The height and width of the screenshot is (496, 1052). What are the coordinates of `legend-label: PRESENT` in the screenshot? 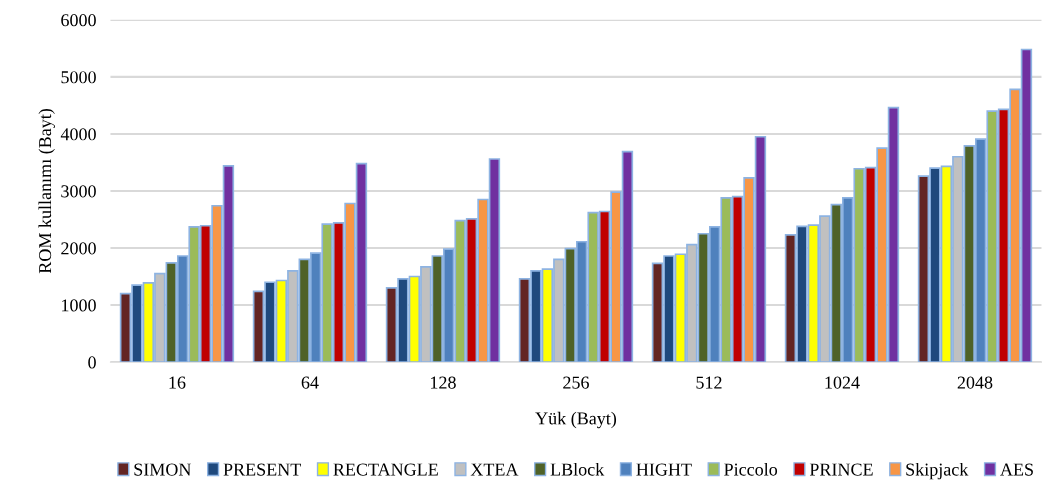 It's located at (262, 469).